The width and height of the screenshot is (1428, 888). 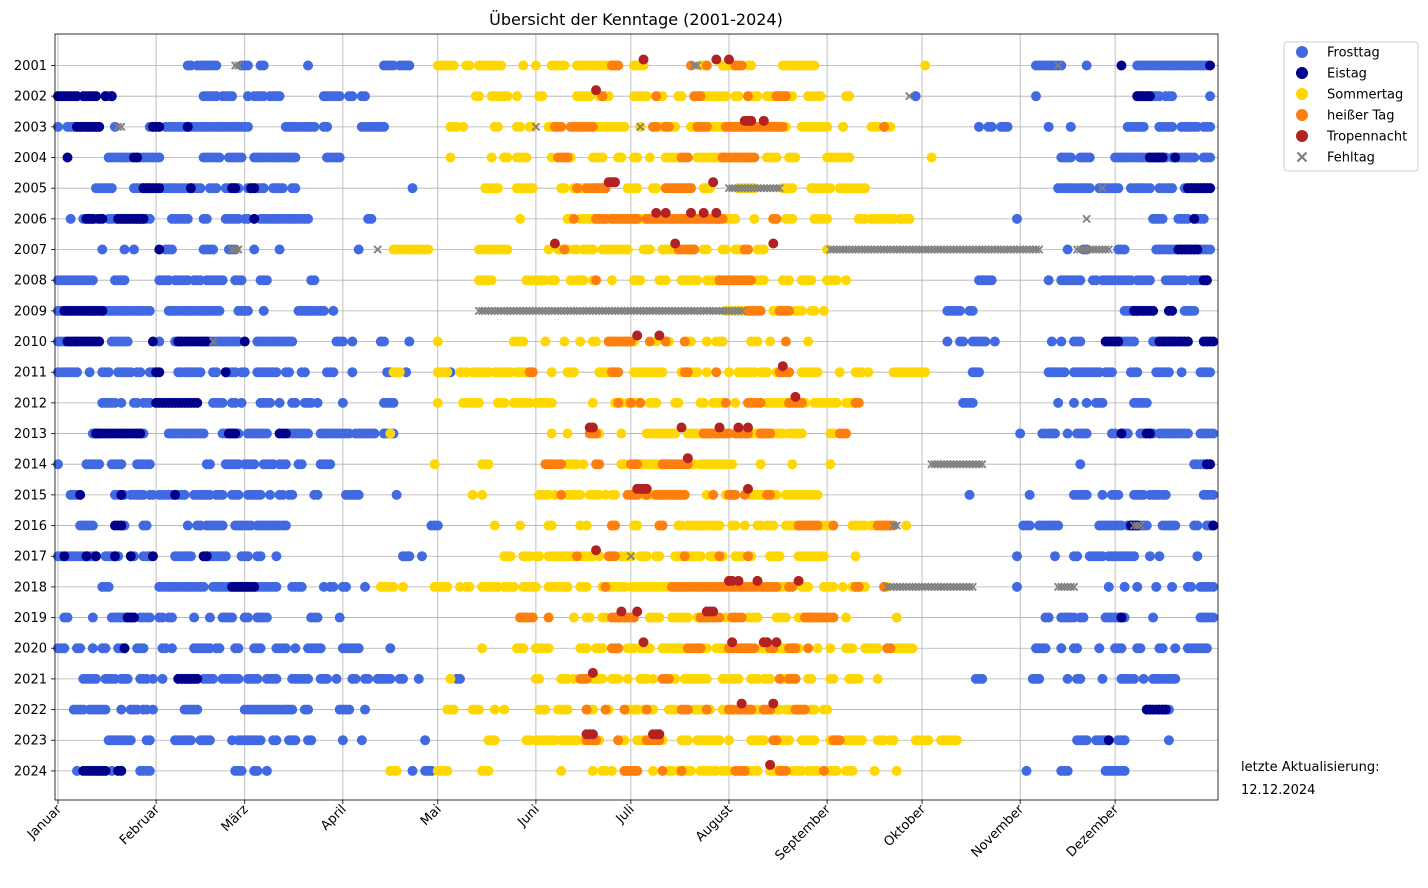 What do you see at coordinates (30, 281) in the screenshot?
I see `ytick-label: 2008` at bounding box center [30, 281].